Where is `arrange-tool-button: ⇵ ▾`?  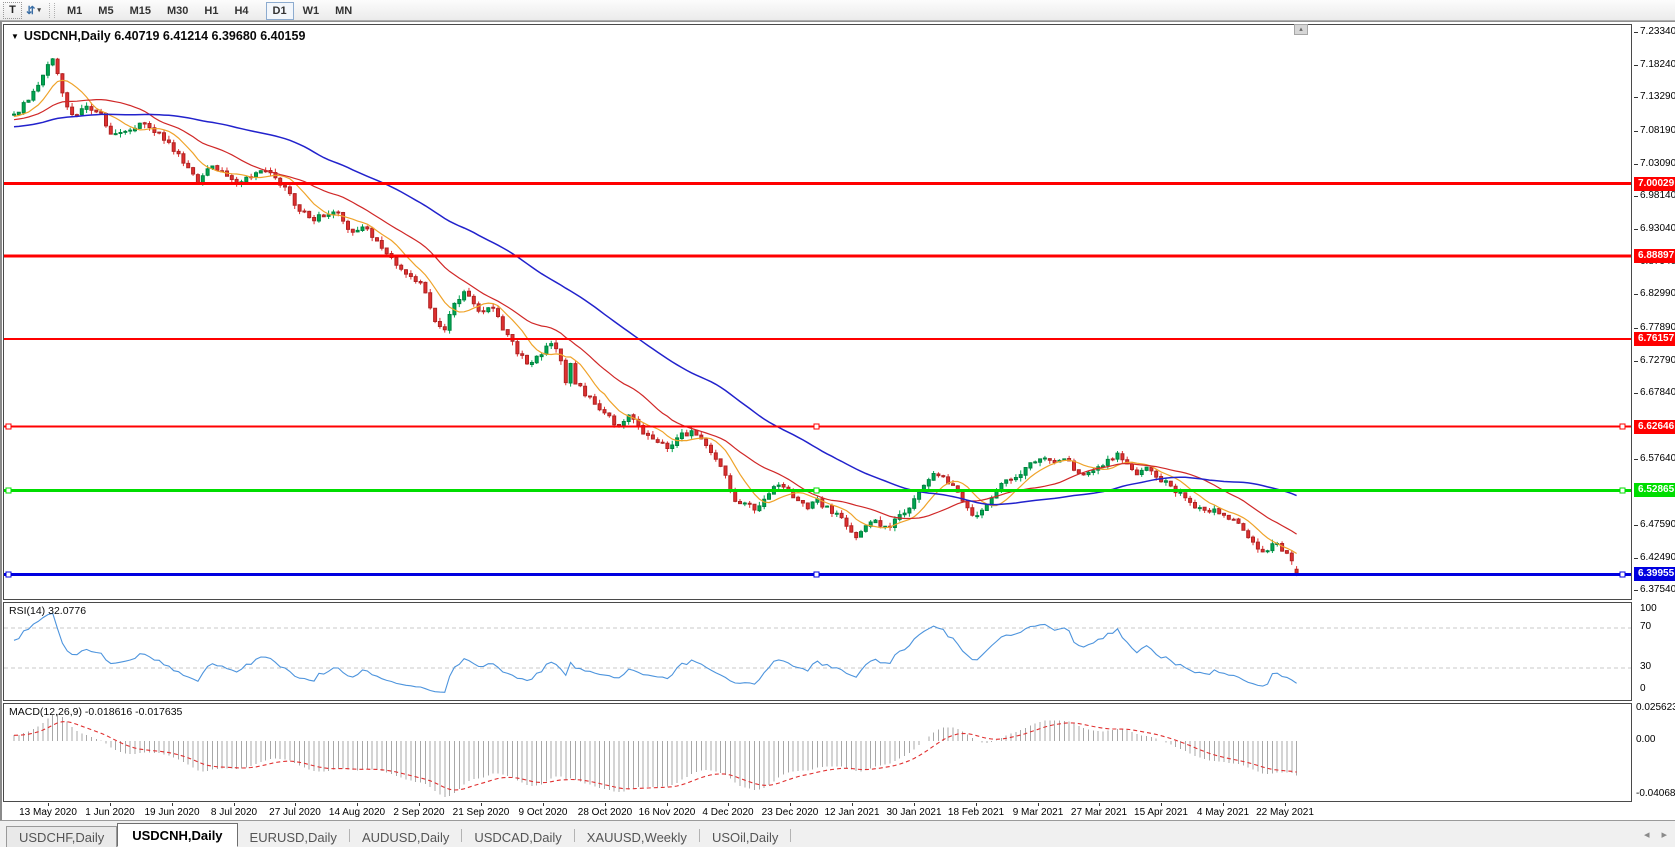 arrange-tool-button: ⇵ ▾ is located at coordinates (33, 10).